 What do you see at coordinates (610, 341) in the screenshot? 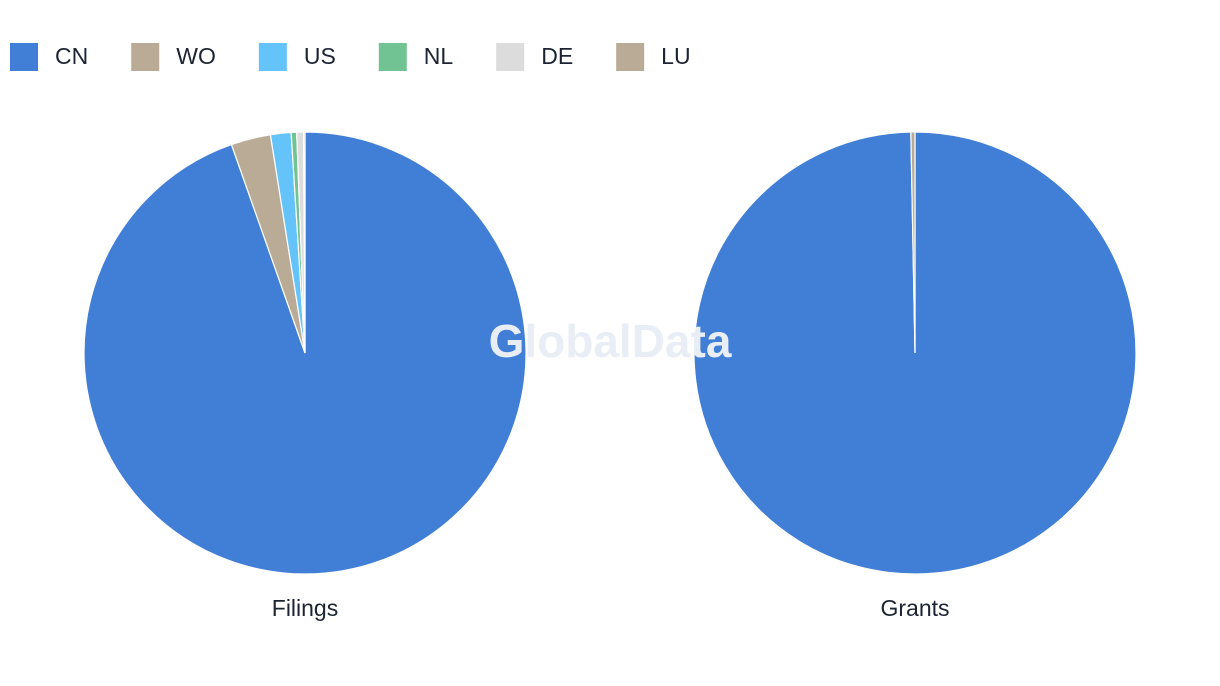
I see `watermark: GlobalData` at bounding box center [610, 341].